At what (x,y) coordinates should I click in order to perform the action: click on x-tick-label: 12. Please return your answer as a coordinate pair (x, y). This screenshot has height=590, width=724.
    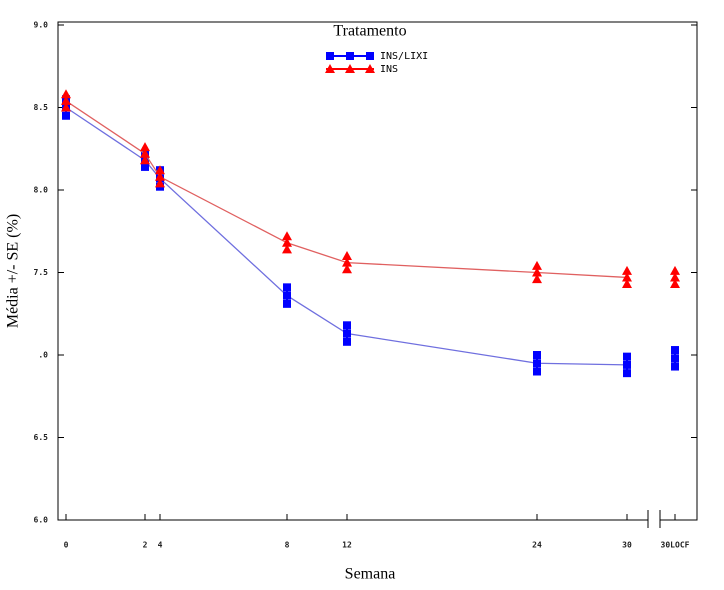
    Looking at the image, I should click on (347, 545).